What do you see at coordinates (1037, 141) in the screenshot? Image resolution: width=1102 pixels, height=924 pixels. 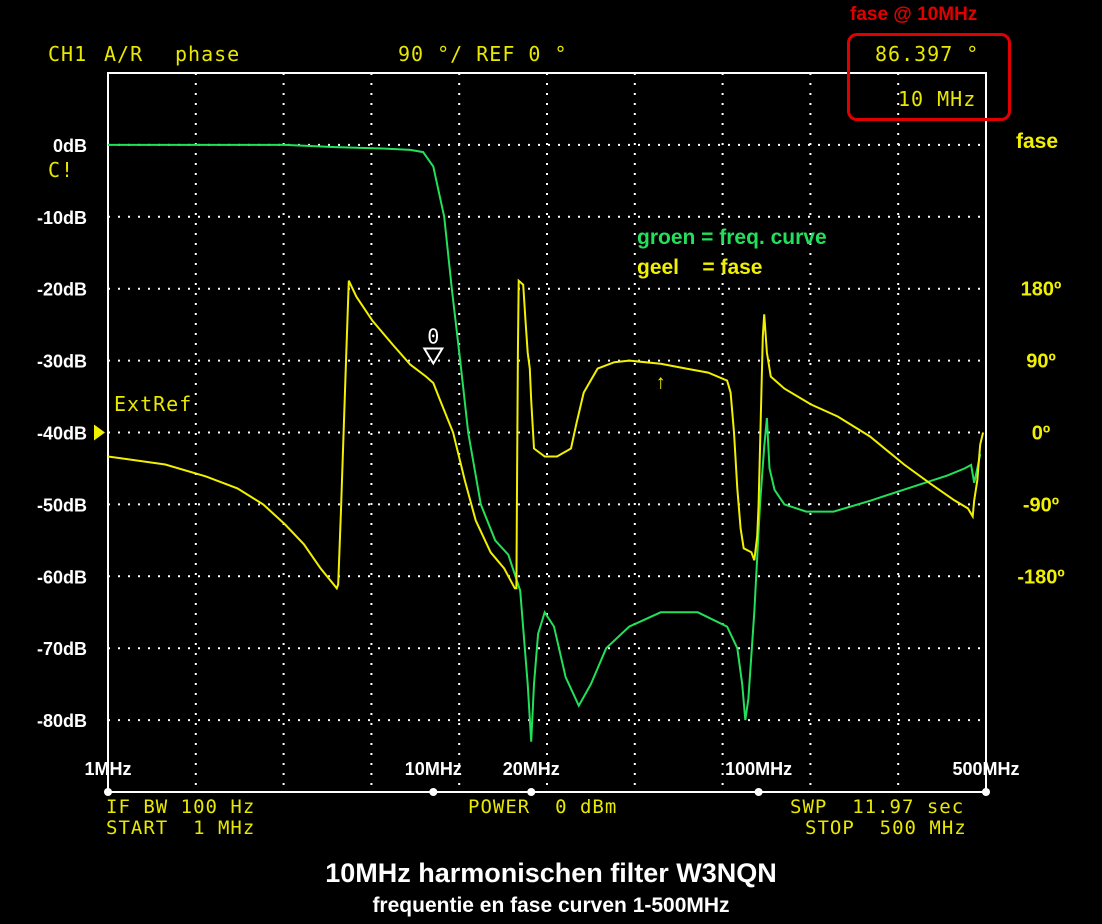 I see `right-axis-title: fase` at bounding box center [1037, 141].